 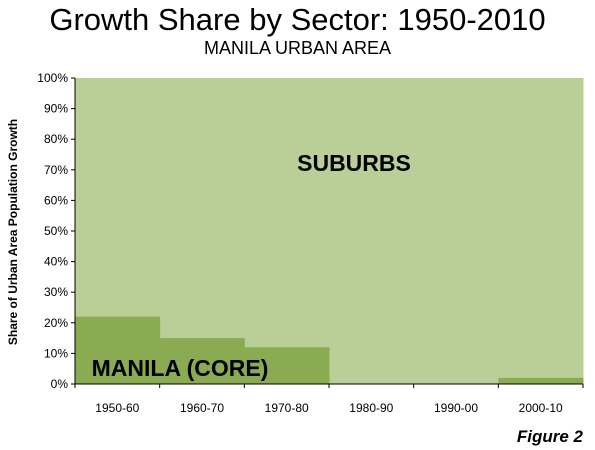 What do you see at coordinates (56, 292) in the screenshot?
I see `y-tick-label: 30%` at bounding box center [56, 292].